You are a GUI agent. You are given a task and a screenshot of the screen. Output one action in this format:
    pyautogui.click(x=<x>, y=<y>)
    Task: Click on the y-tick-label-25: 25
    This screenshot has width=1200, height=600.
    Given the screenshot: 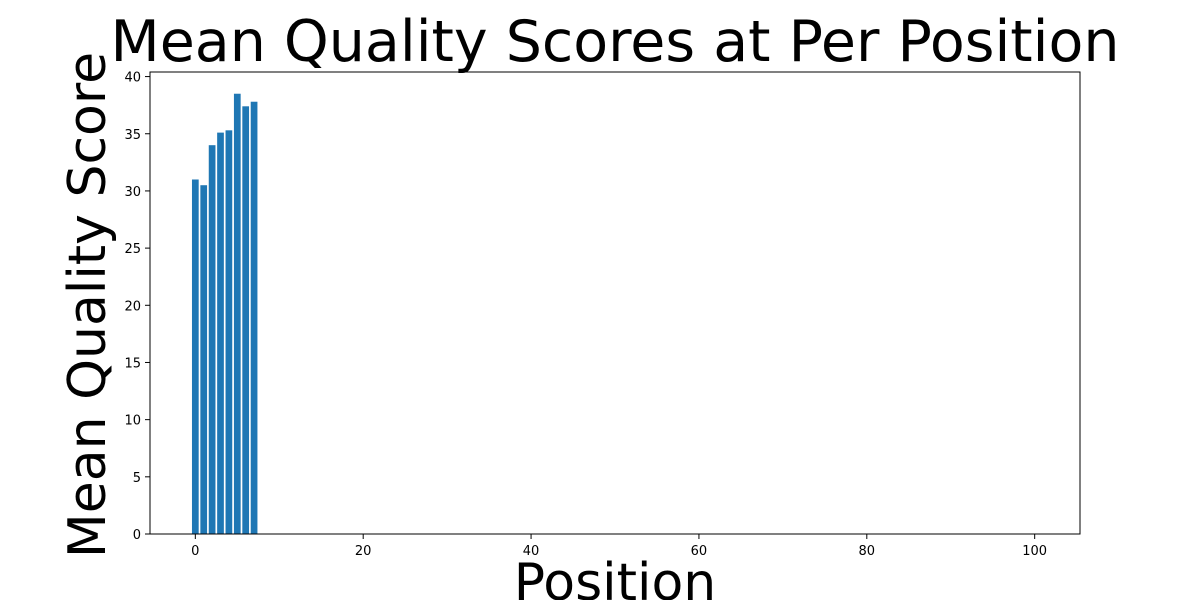 What is the action you would take?
    pyautogui.click(x=132, y=249)
    